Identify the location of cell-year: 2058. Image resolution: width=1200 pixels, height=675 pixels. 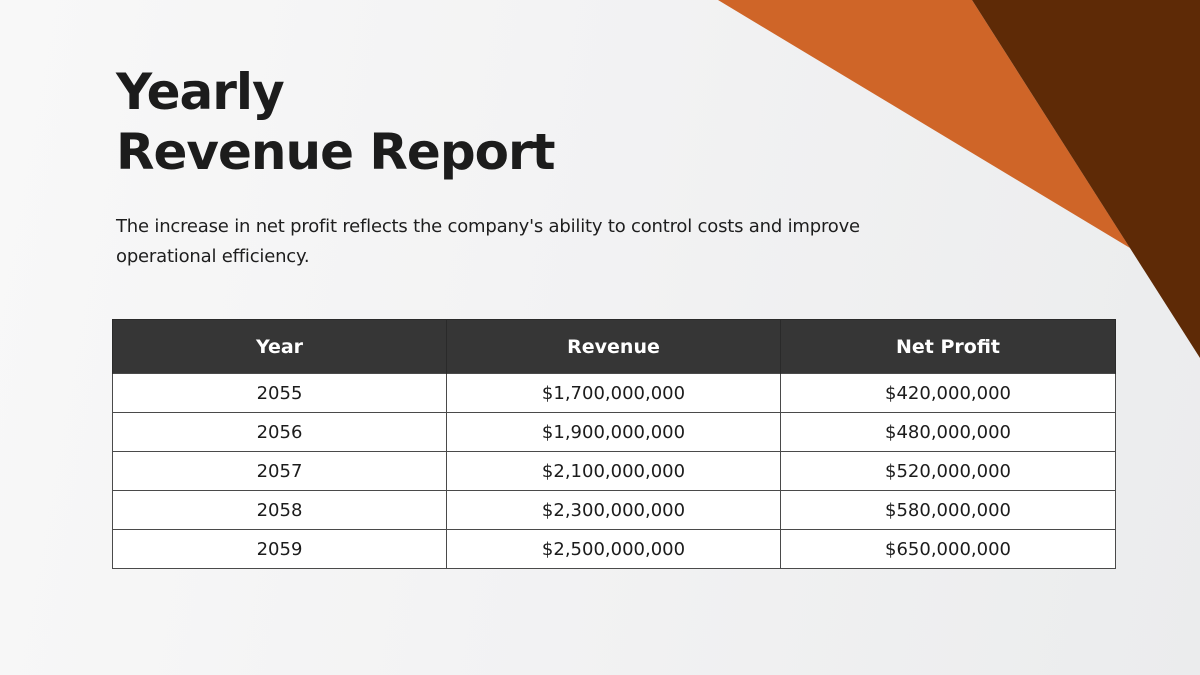
(279, 510).